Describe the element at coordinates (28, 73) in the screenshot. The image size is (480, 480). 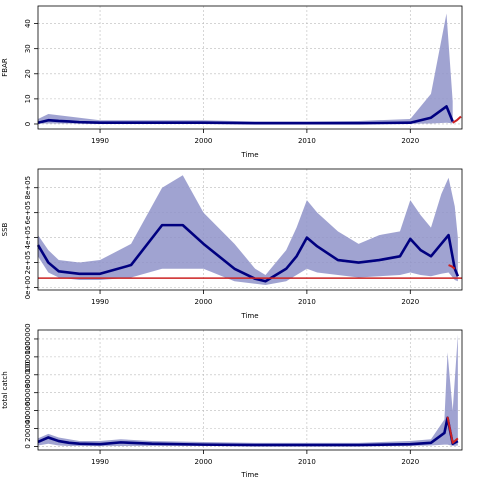
I see `y-tick-label: 20` at that location.